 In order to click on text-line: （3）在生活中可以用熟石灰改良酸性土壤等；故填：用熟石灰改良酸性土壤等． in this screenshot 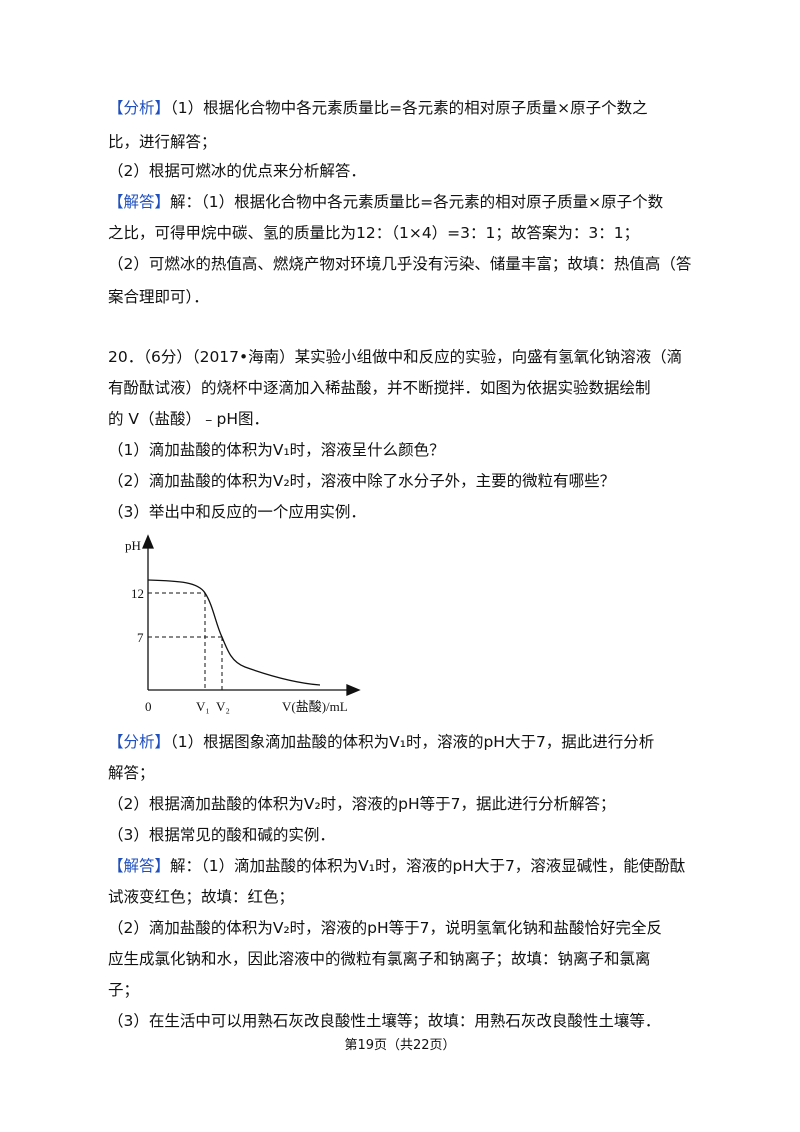, I will do `click(384, 1021)`.